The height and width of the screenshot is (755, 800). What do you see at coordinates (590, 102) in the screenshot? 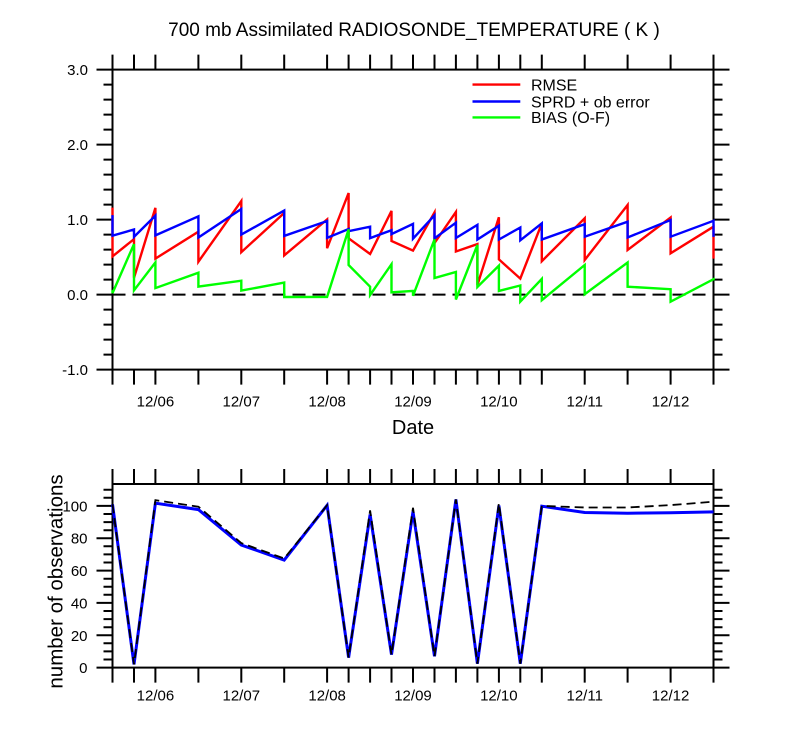
I see `svg-text: SPRD + ob error` at bounding box center [590, 102].